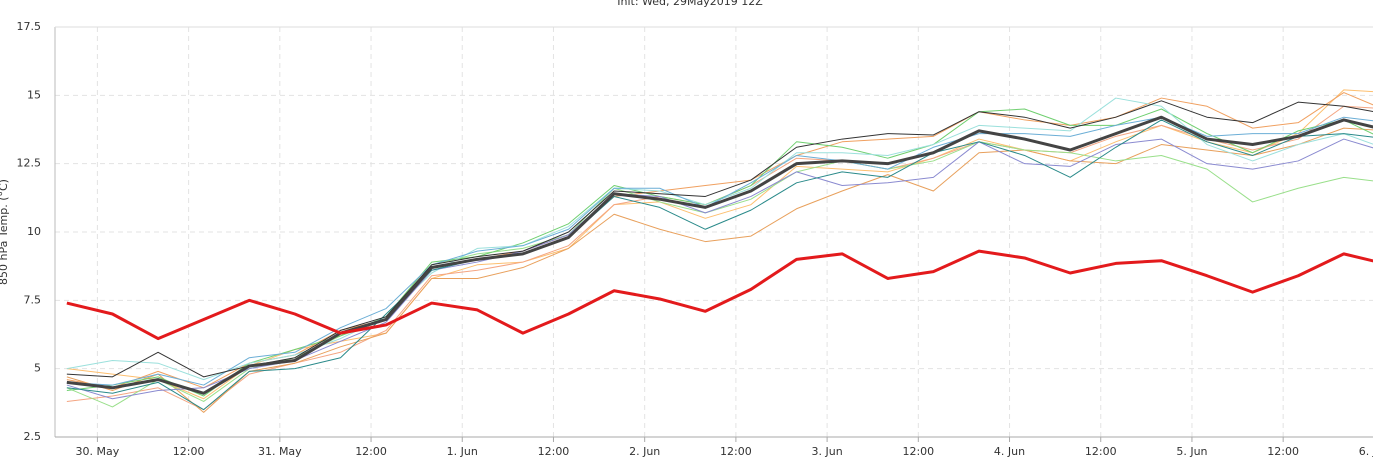 This screenshot has width=1373, height=462. What do you see at coordinates (37, 368) in the screenshot?
I see `y-tick-label: 5` at bounding box center [37, 368].